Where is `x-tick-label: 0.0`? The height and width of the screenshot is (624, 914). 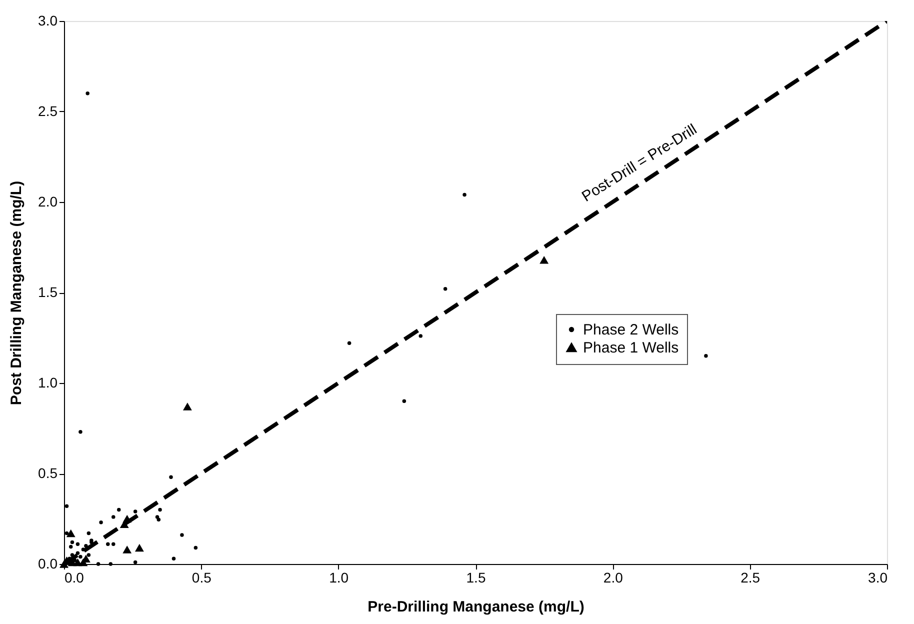 x-tick-label: 0.0 is located at coordinates (74, 578).